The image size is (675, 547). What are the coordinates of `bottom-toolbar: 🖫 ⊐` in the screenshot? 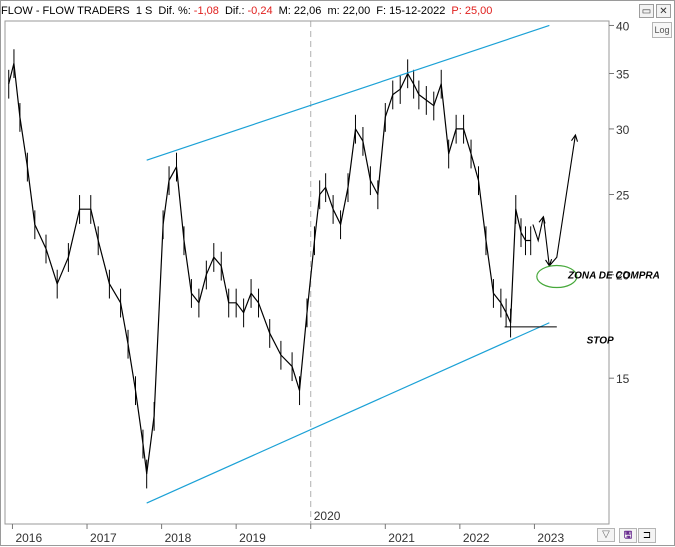 It's located at (637, 535).